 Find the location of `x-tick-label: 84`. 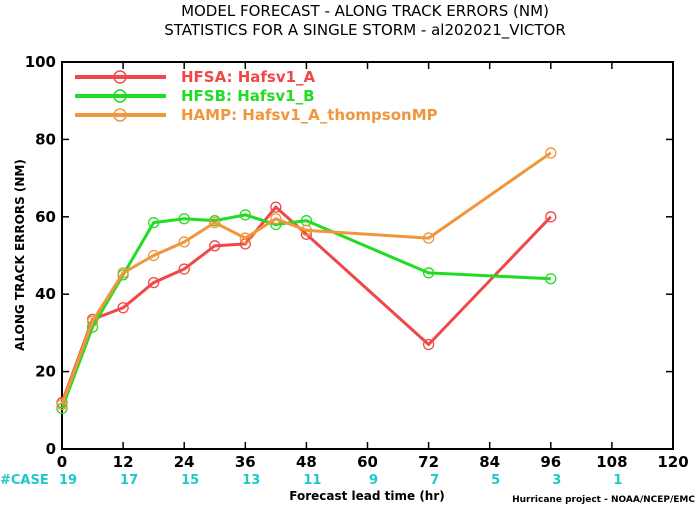

x-tick-label: 84 is located at coordinates (489, 462).